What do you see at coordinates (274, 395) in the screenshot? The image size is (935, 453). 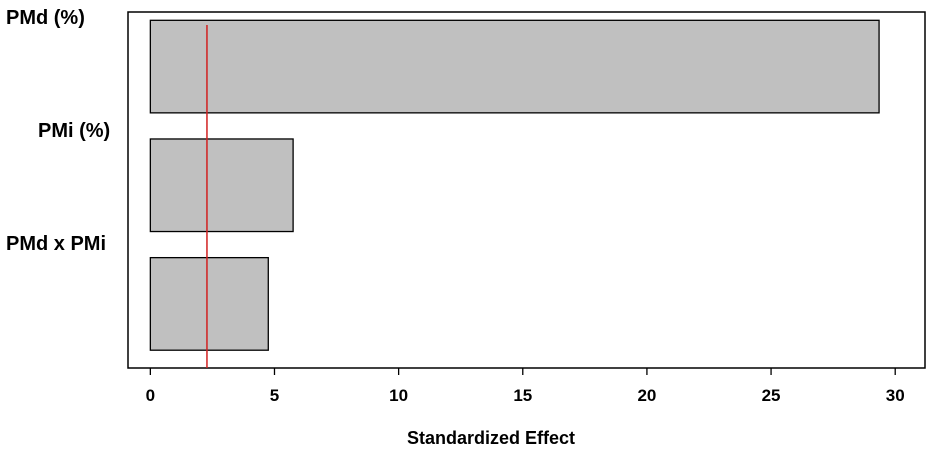 I see `x-tick-label-1: 5` at bounding box center [274, 395].